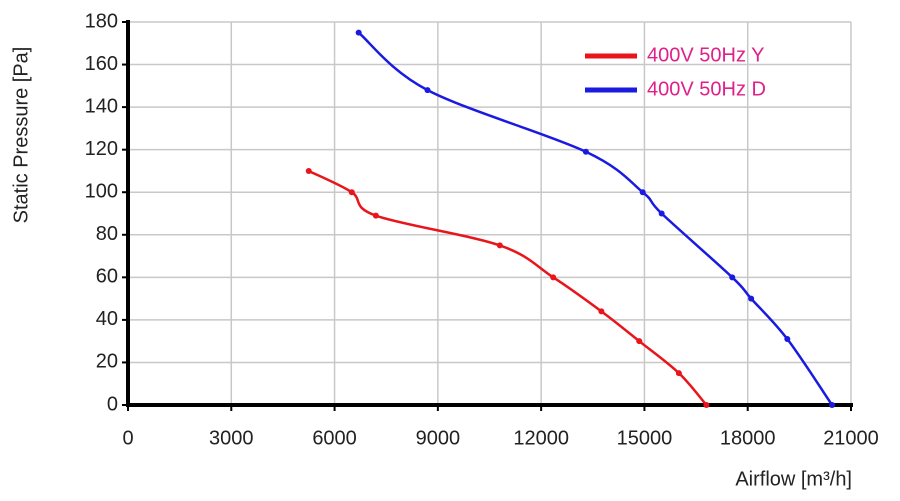 The image size is (900, 501). I want to click on x-tick-label: 3000, so click(231, 438).